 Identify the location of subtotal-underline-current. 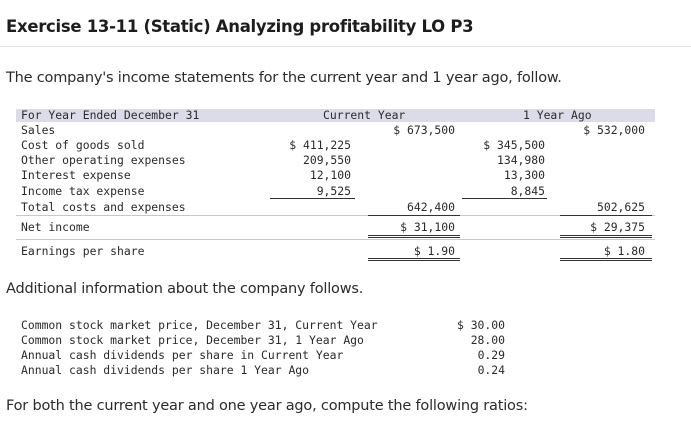
(312, 198).